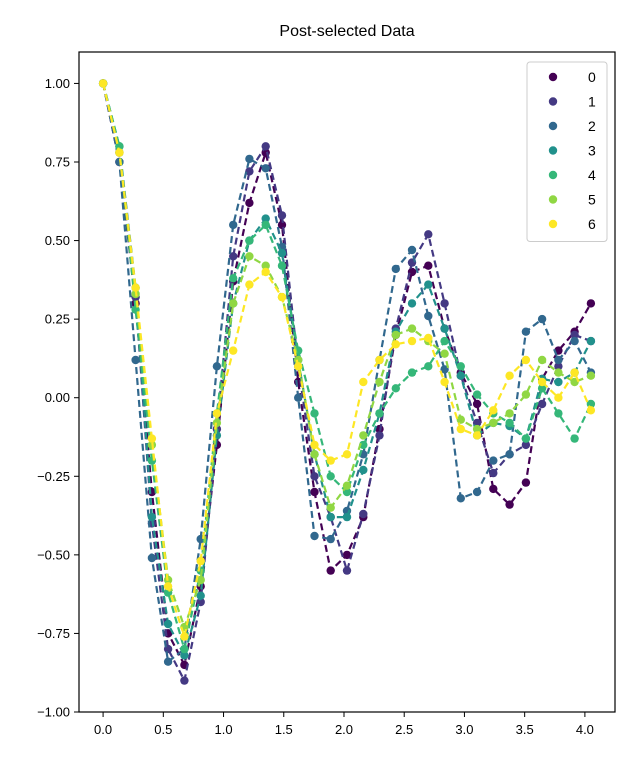 The width and height of the screenshot is (635, 761). What do you see at coordinates (344, 729) in the screenshot?
I see `x-tick-label: 2.0` at bounding box center [344, 729].